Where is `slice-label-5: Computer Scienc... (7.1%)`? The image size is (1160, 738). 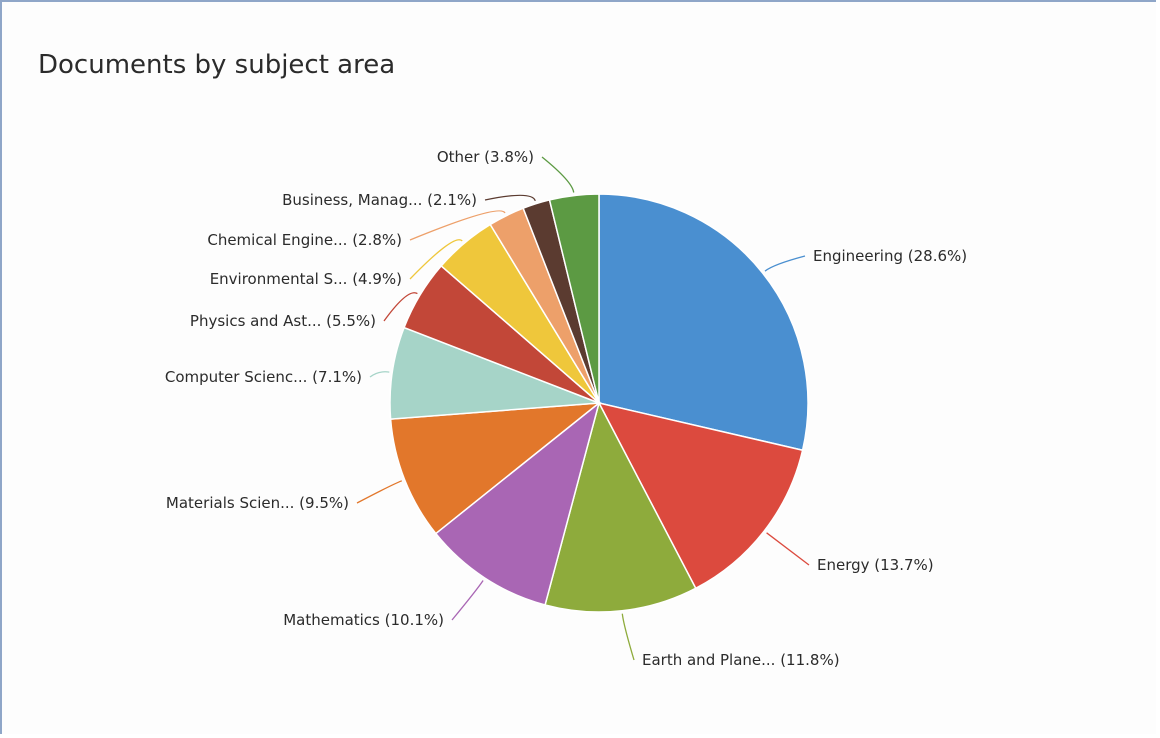 slice-label-5: Computer Scienc... (7.1%) is located at coordinates (263, 377).